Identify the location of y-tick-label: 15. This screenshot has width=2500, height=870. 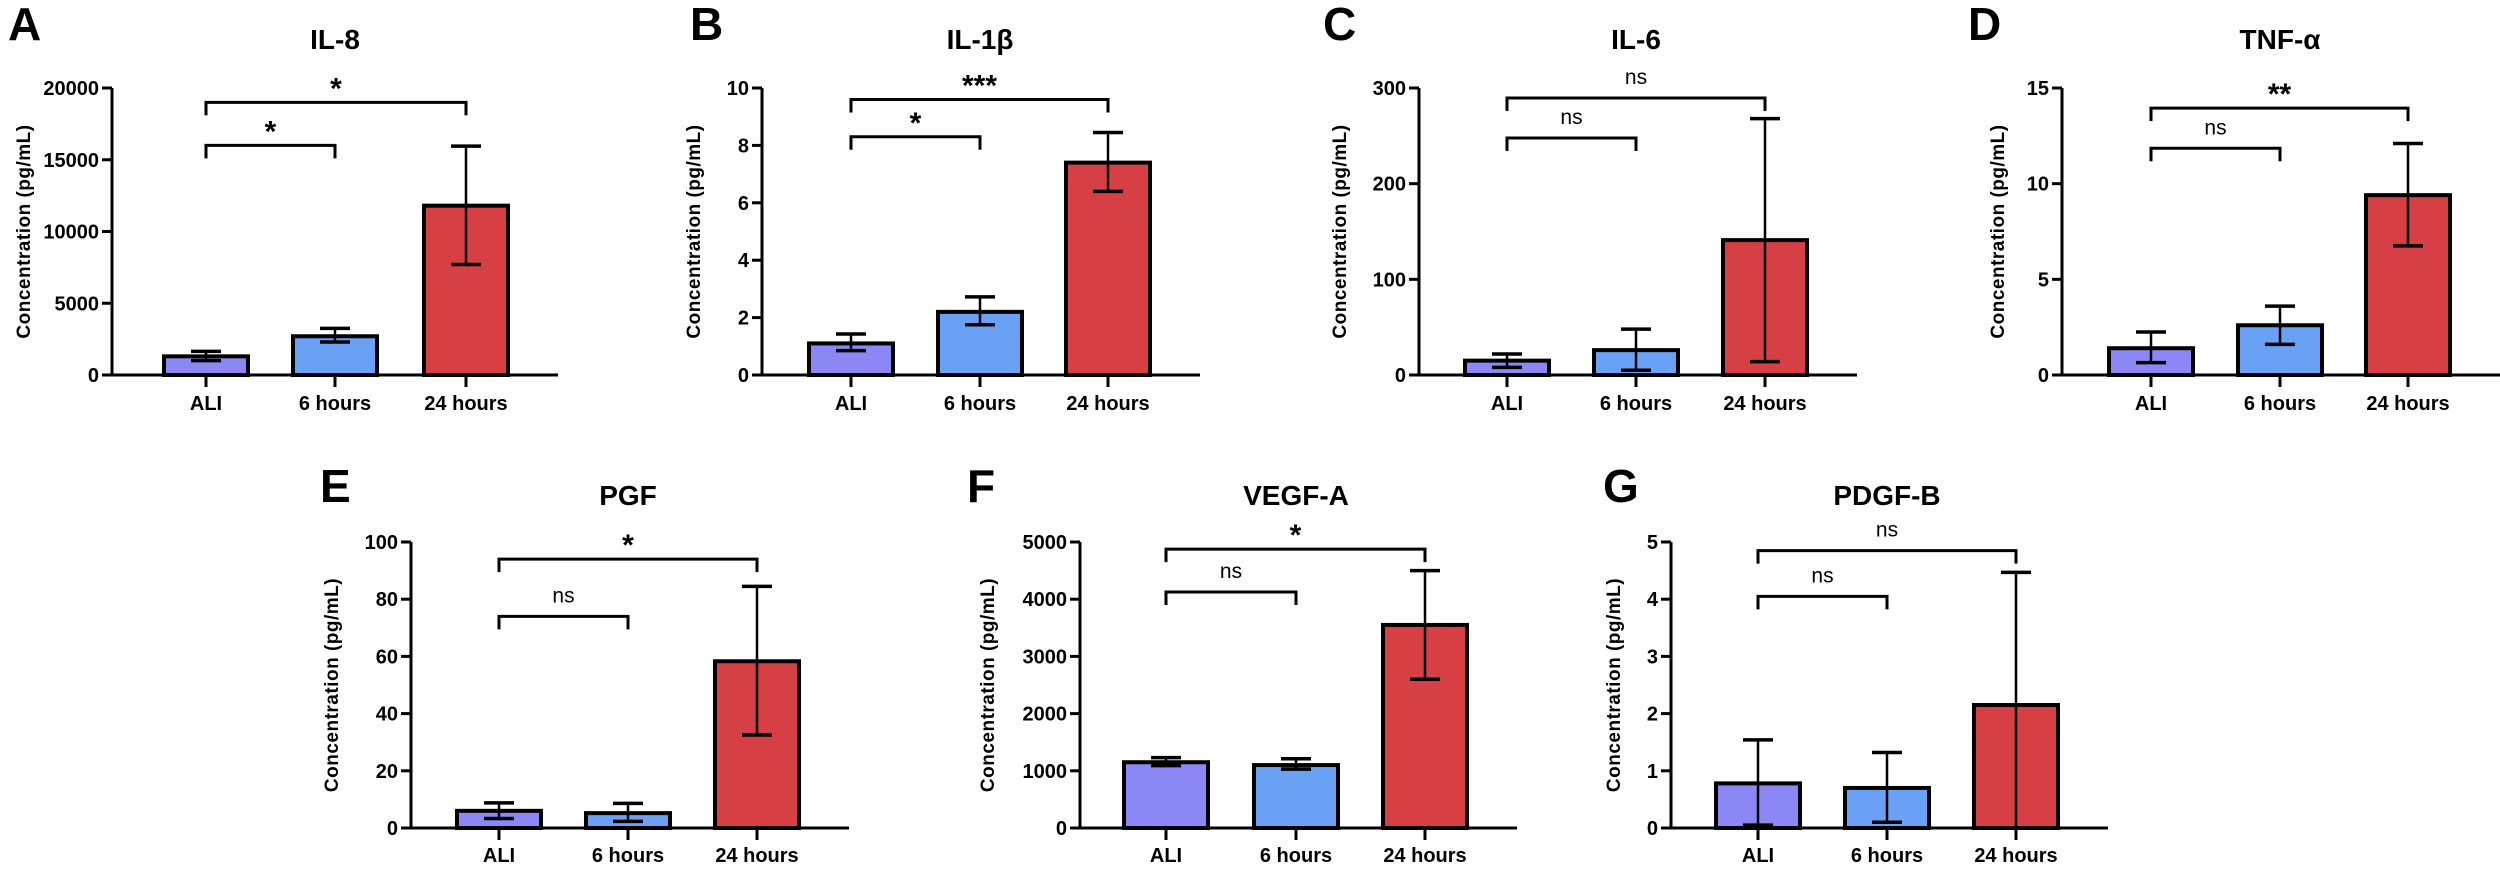
(2038, 89).